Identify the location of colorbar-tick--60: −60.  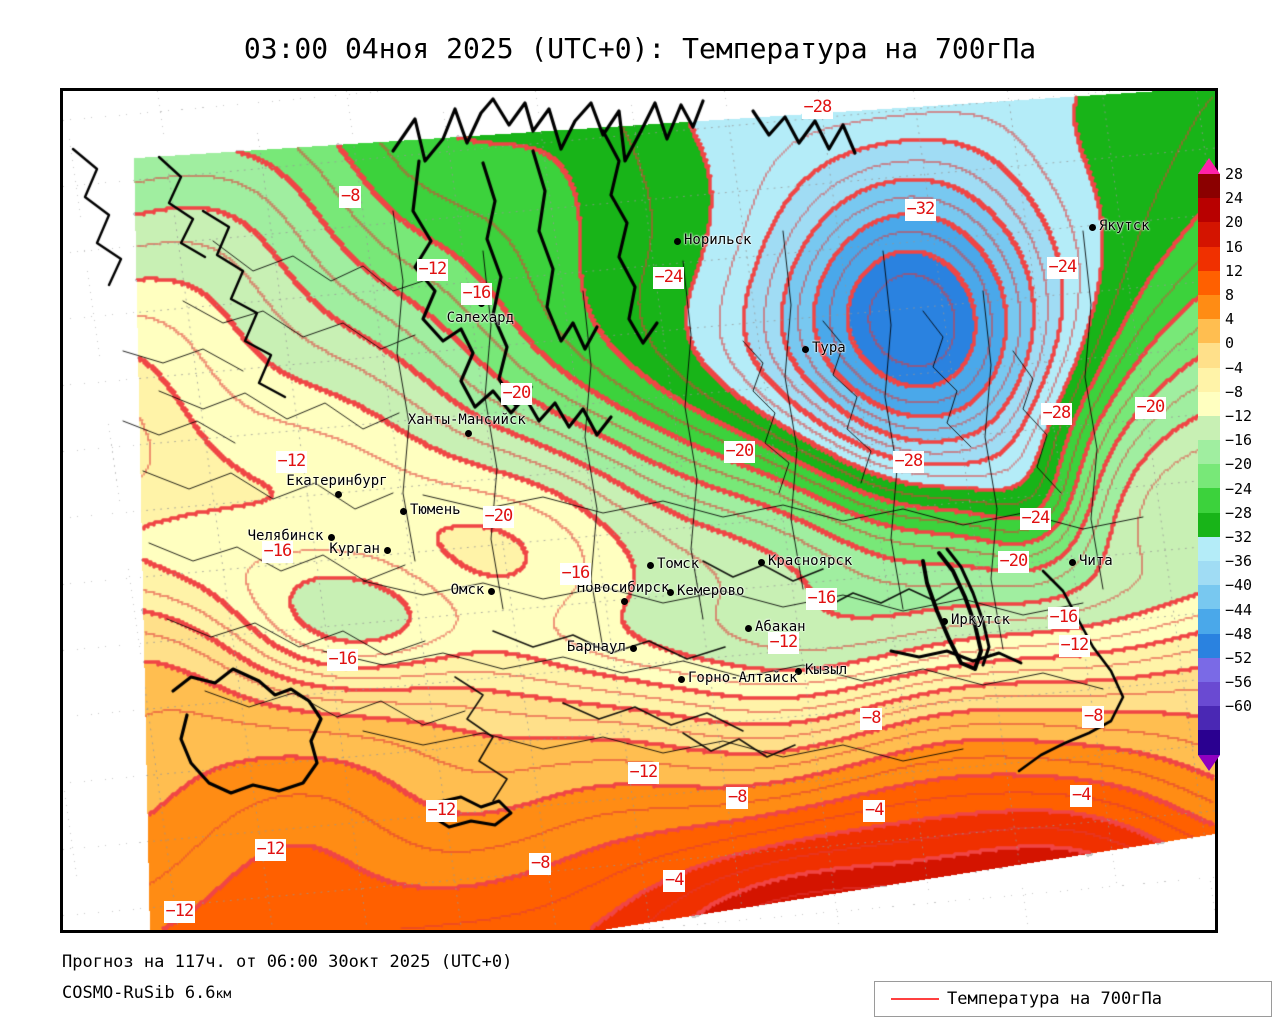
(1239, 706).